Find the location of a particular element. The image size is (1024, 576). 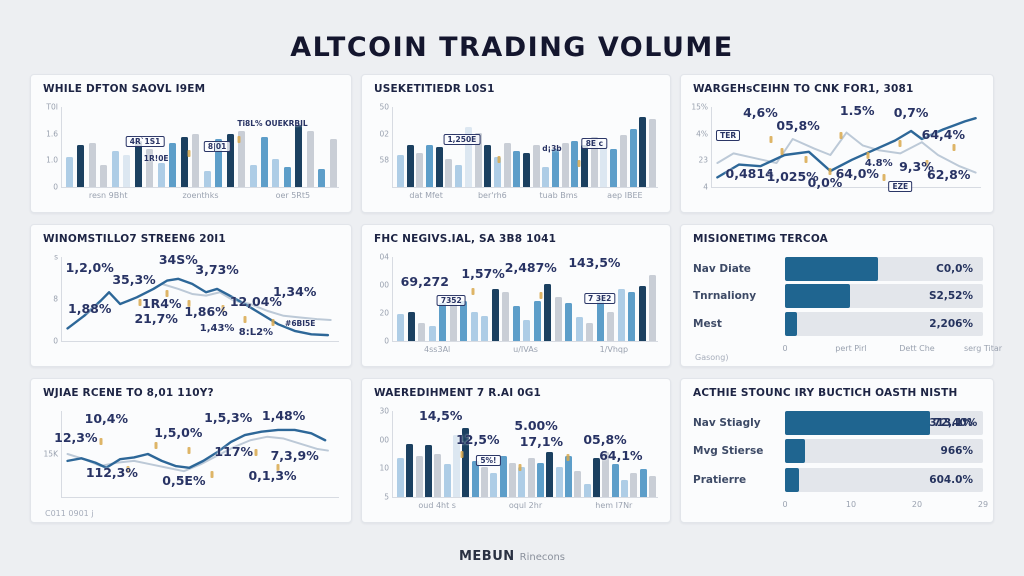

value-label: 0,7% is located at coordinates (911, 112).